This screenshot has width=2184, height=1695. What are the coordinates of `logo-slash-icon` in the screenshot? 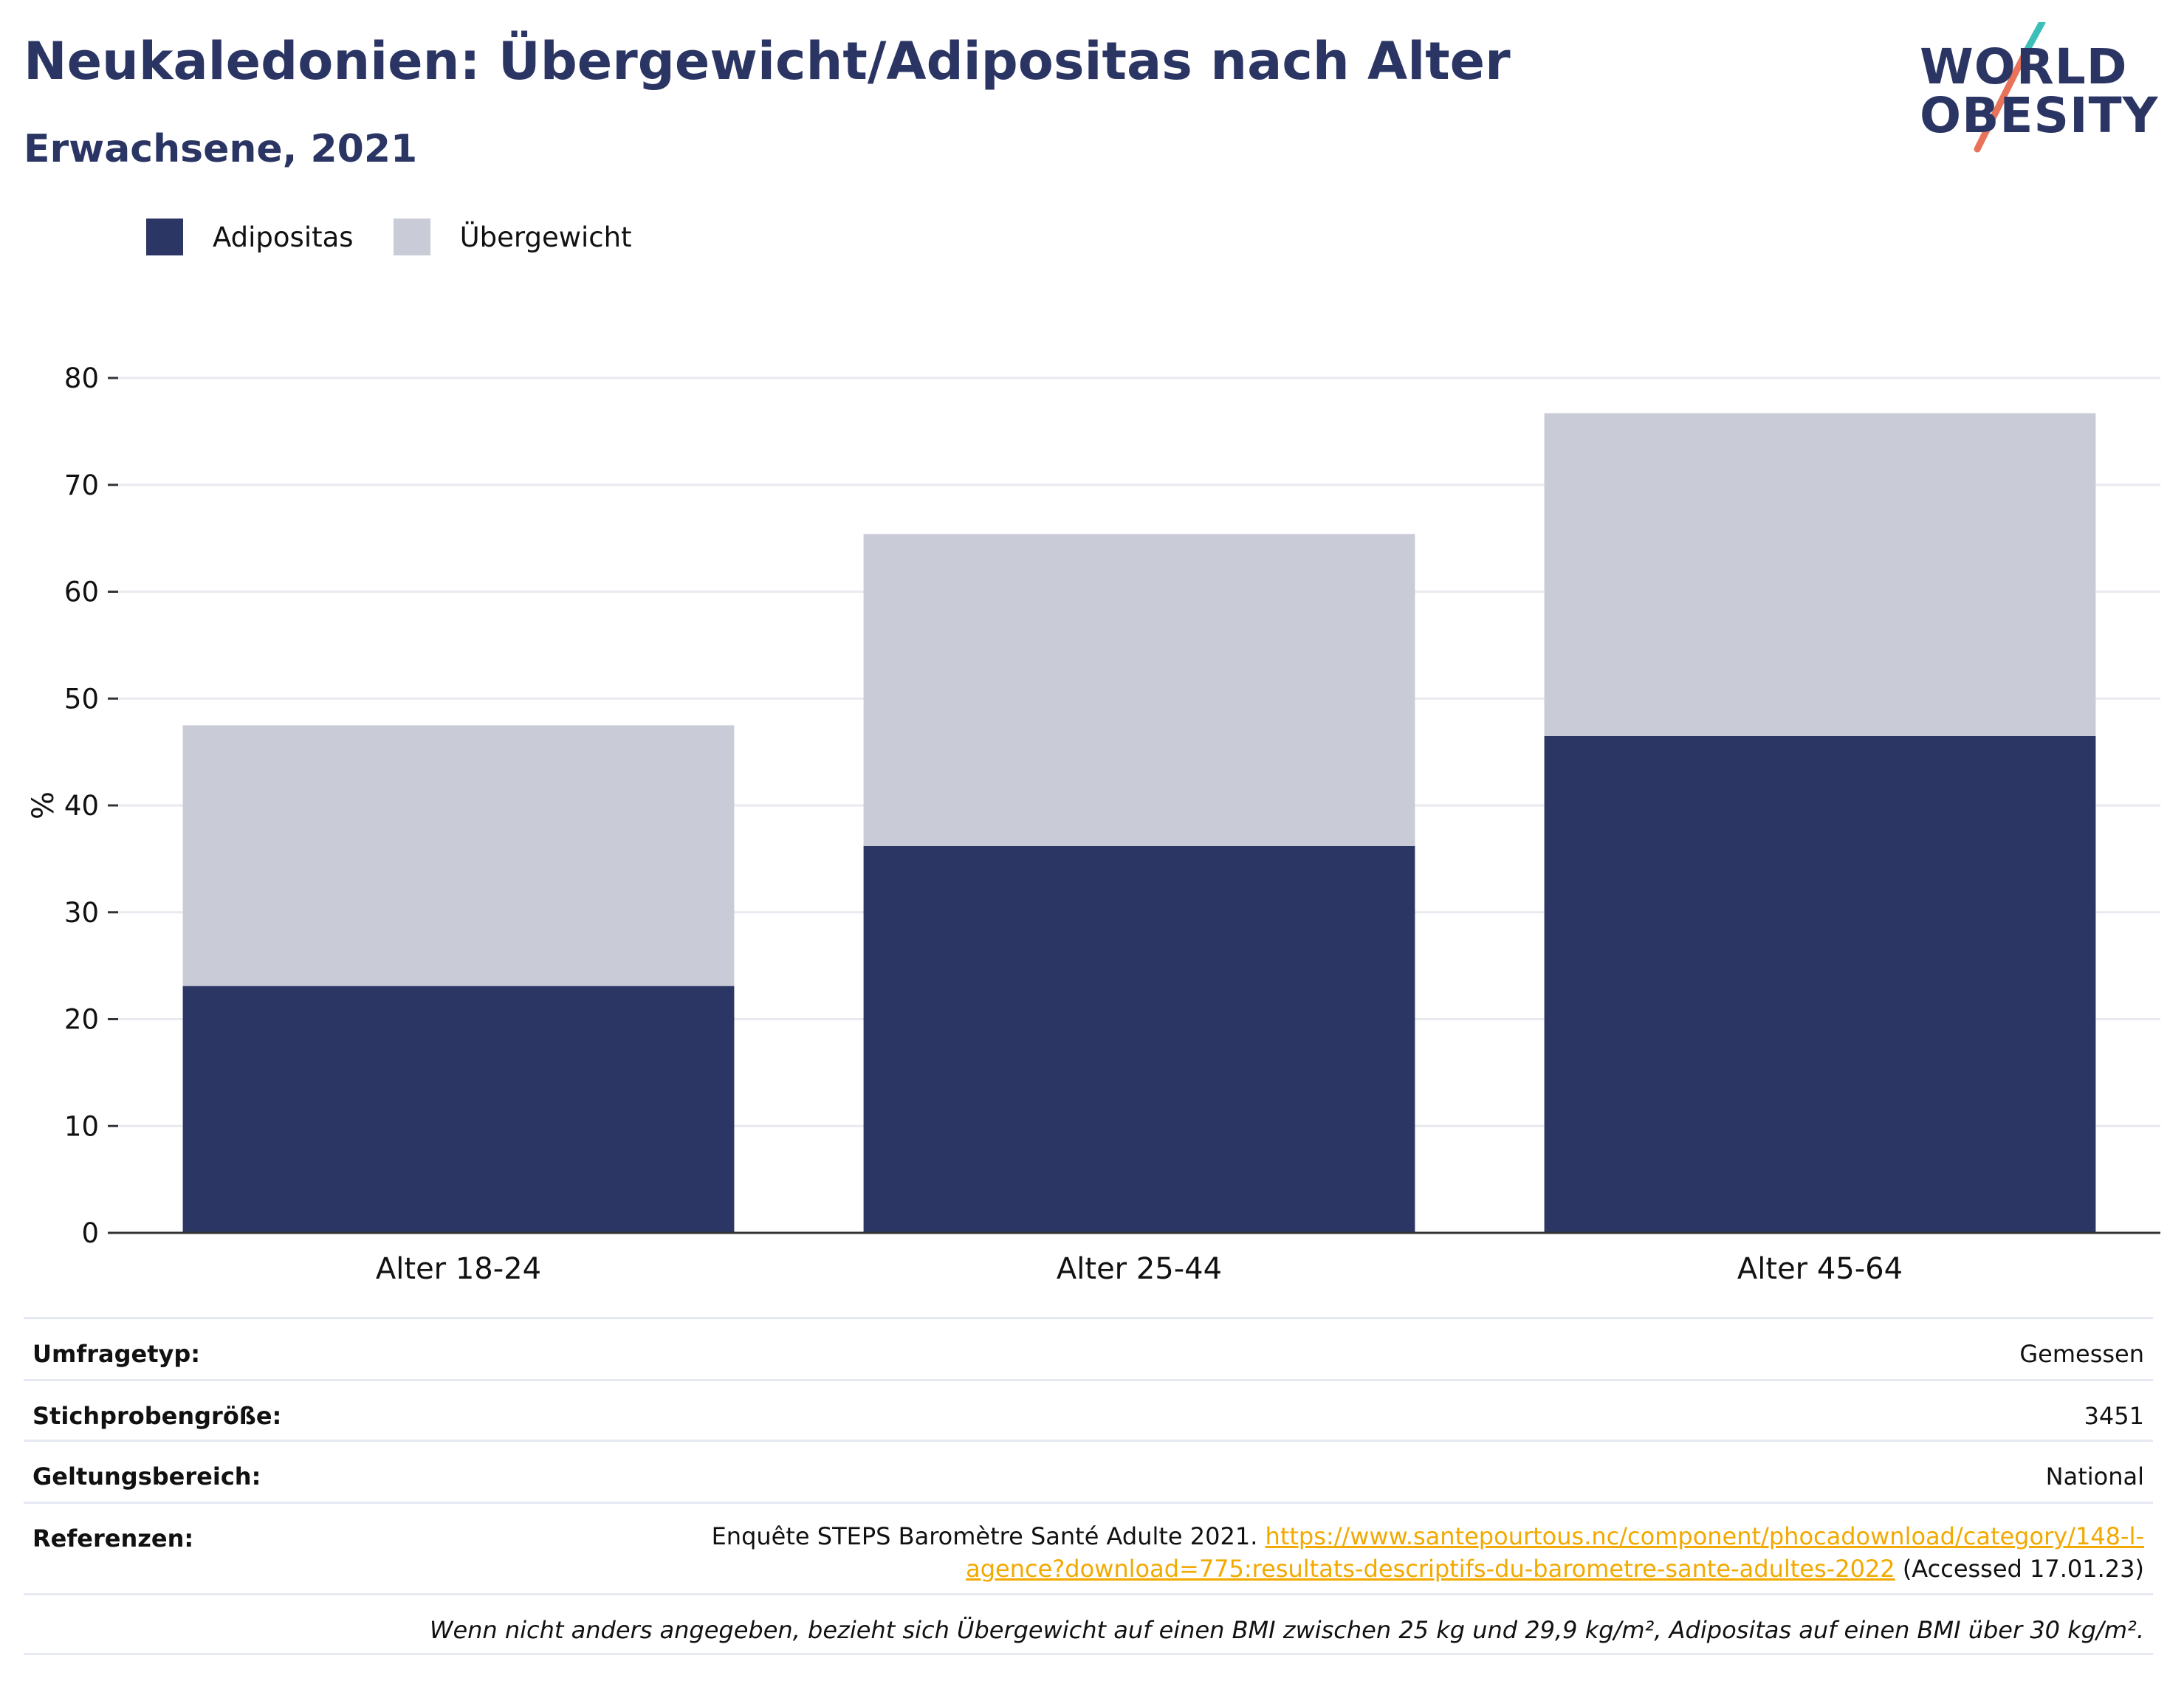 It's located at (2010, 87).